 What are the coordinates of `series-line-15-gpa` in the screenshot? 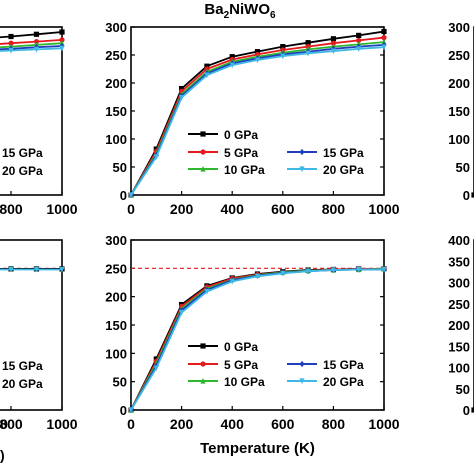 It's located at (31, 48).